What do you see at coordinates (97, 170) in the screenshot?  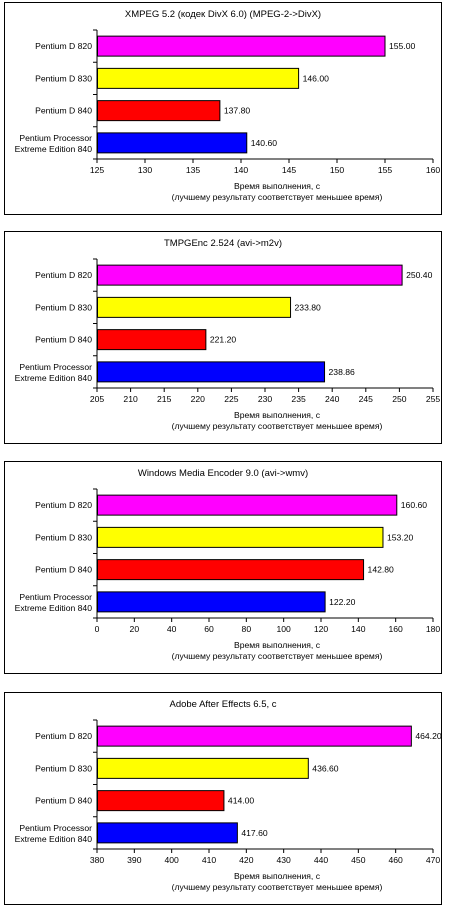 I see `x-tick-label: 125` at bounding box center [97, 170].